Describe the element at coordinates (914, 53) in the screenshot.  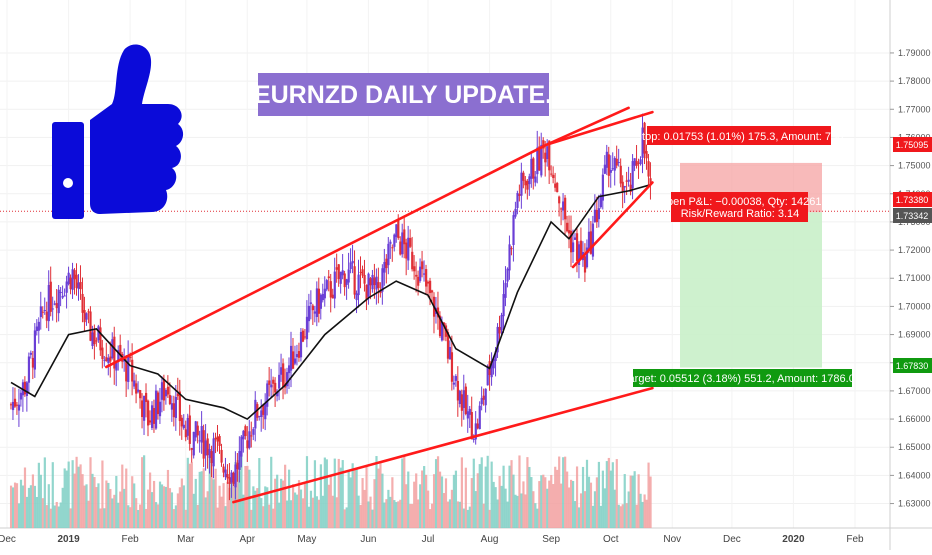
I see `y-tick-label: 1.79000` at that location.